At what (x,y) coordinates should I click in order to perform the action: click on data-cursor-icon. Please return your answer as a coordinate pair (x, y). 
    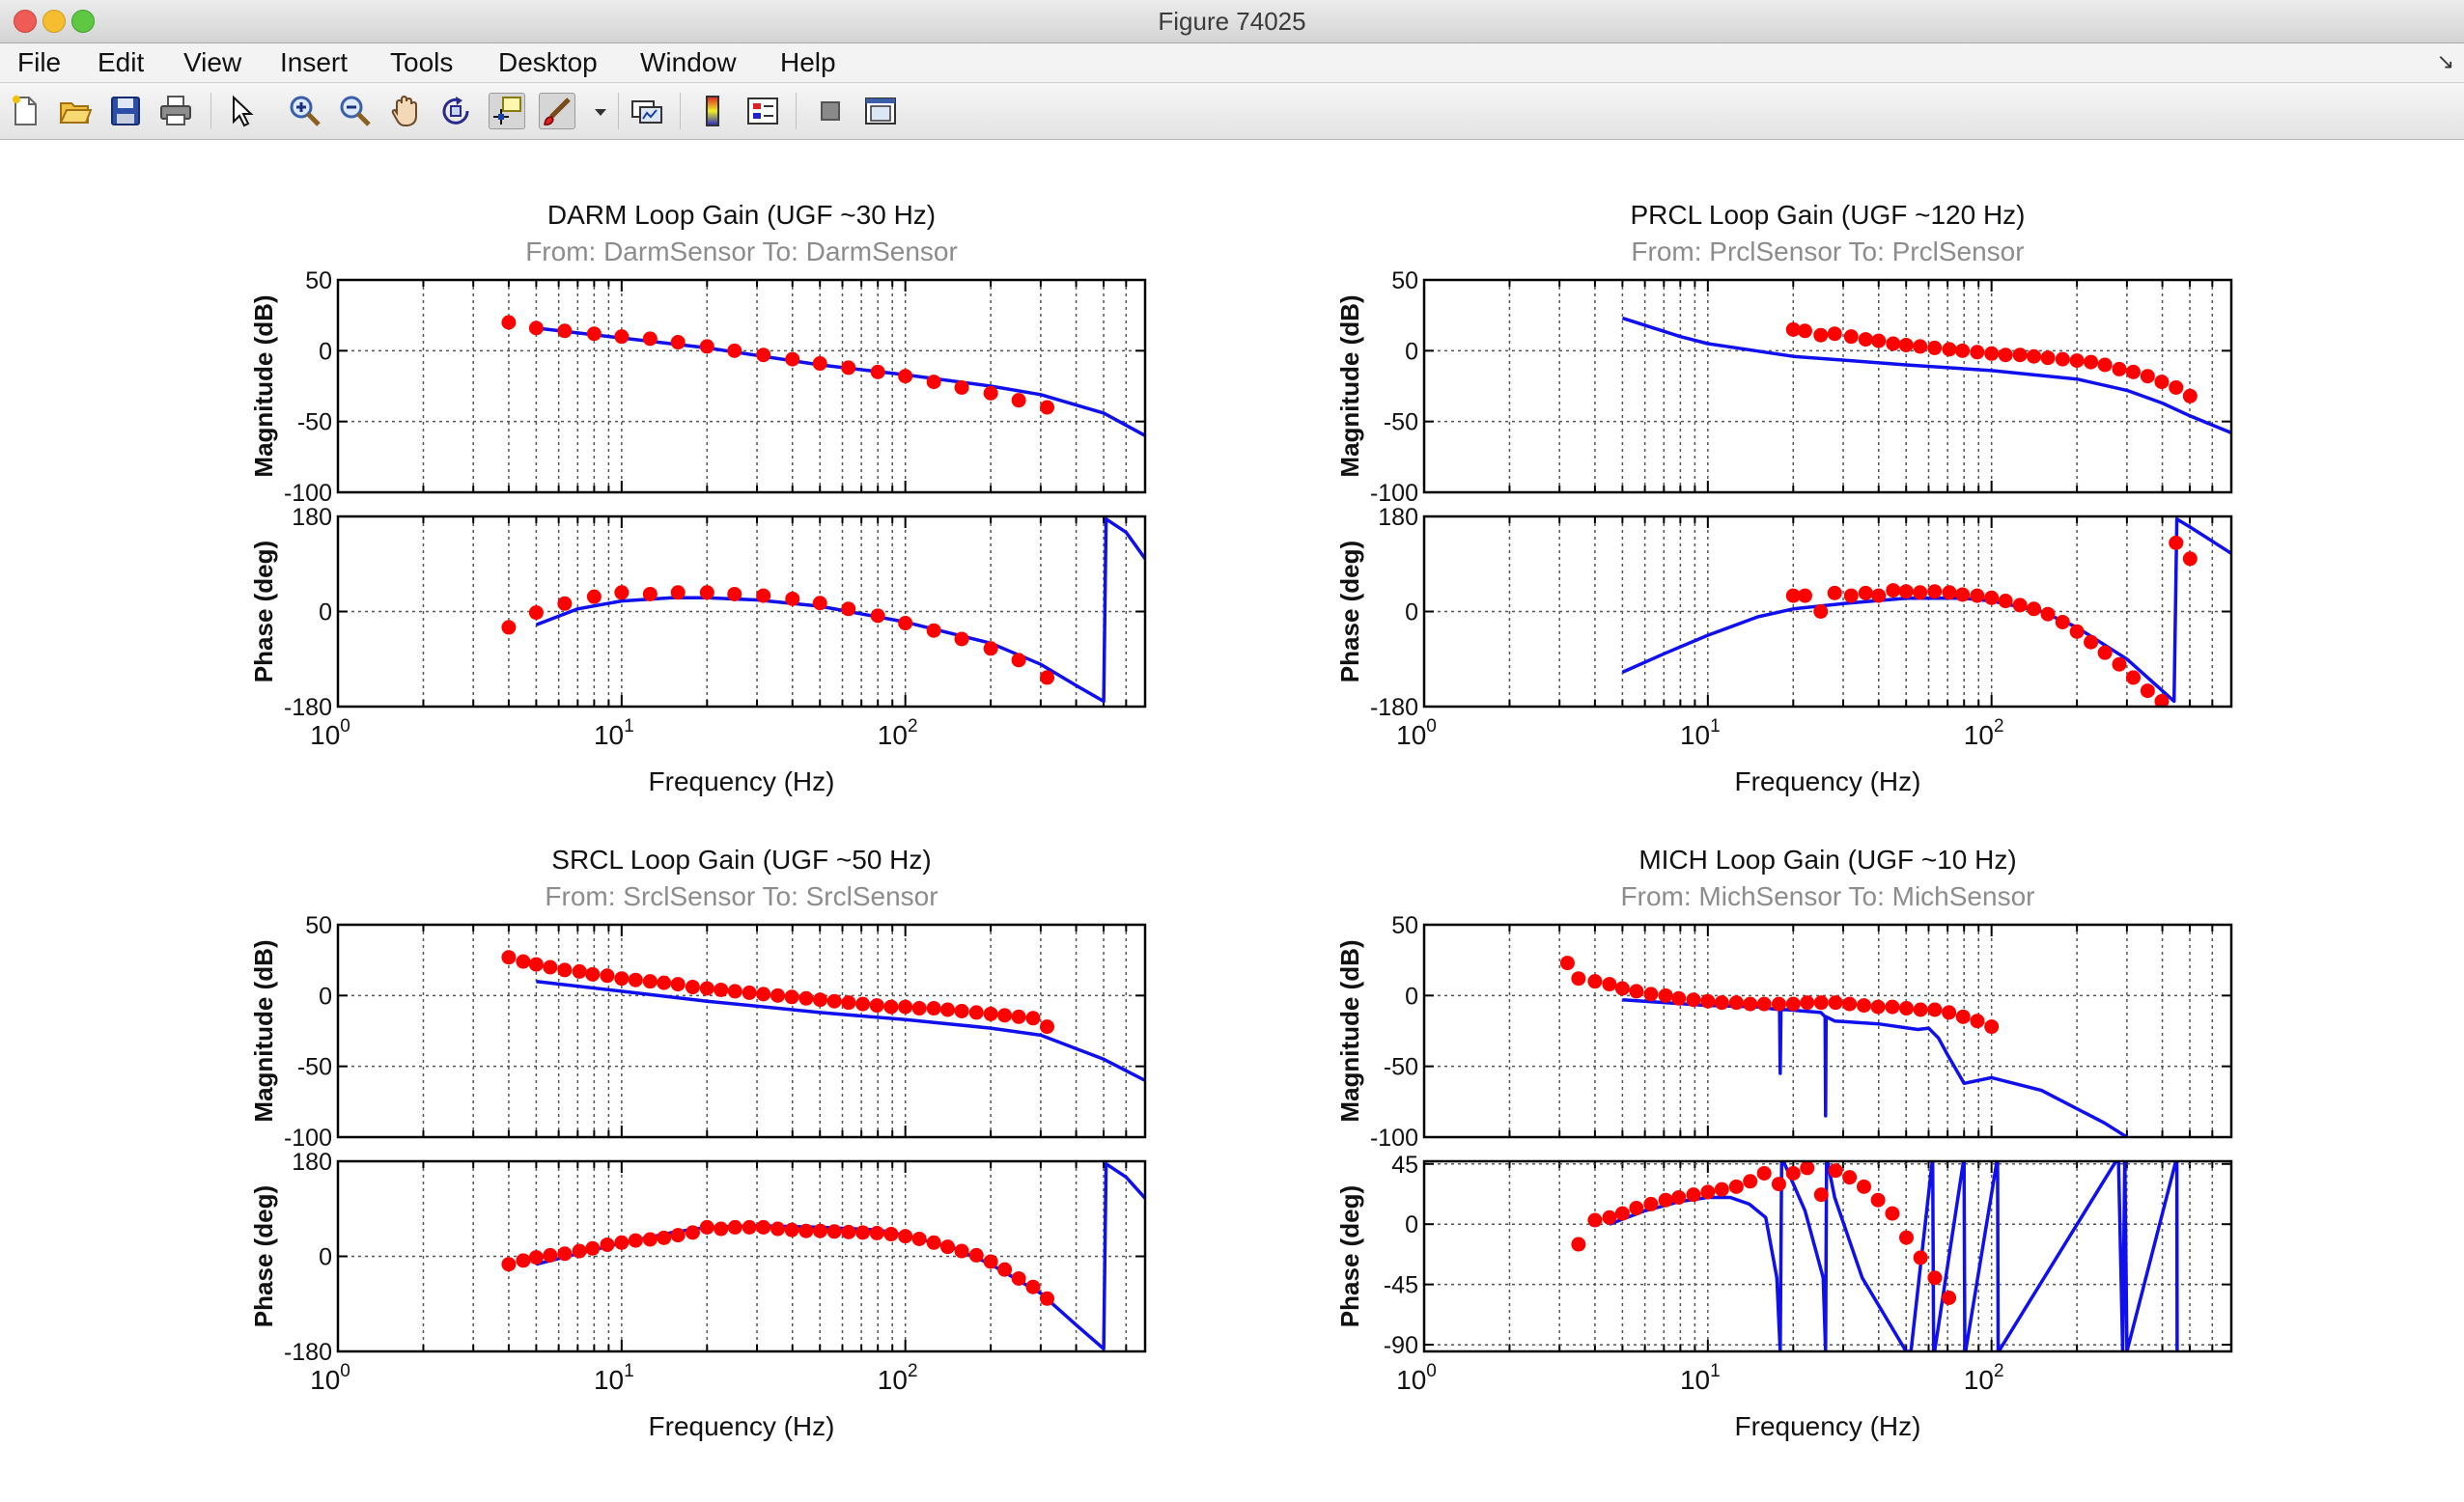
    Looking at the image, I should click on (507, 111).